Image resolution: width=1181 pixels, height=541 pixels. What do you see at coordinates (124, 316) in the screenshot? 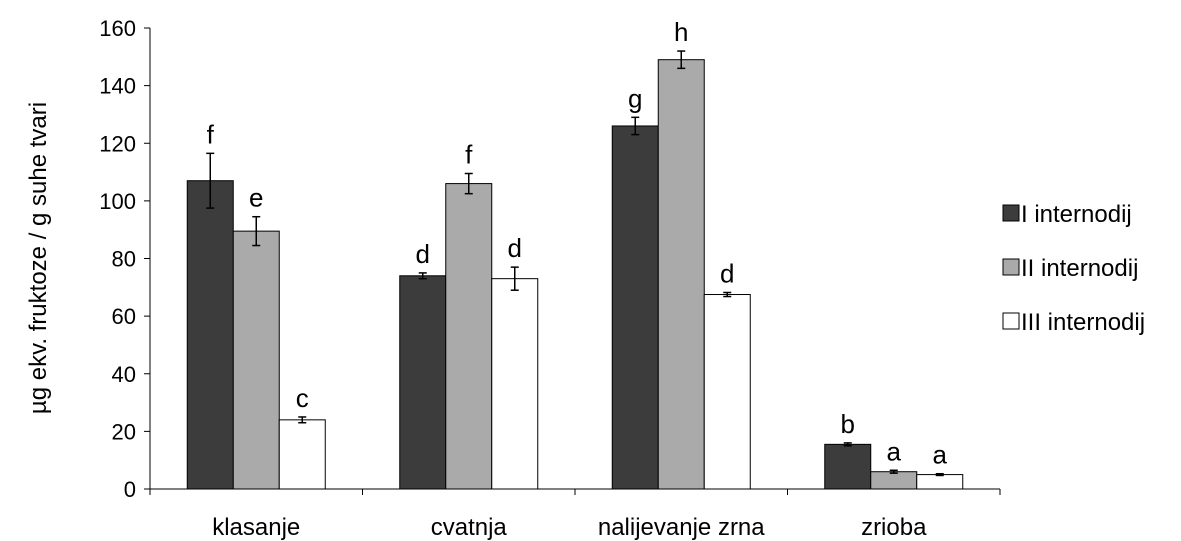
I see `y-tick-label: 60` at bounding box center [124, 316].